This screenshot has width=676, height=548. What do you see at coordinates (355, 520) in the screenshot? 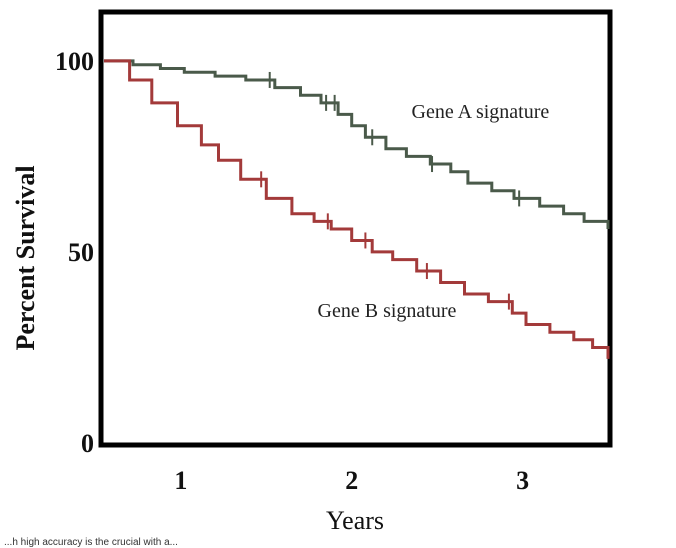
I see `x-axis-title: Years` at bounding box center [355, 520].